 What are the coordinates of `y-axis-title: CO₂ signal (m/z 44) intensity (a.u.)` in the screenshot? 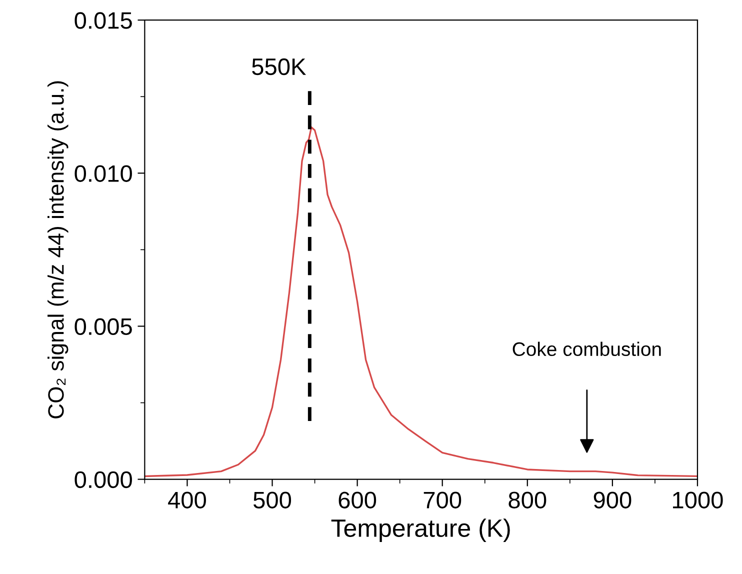 It's located at (58, 249).